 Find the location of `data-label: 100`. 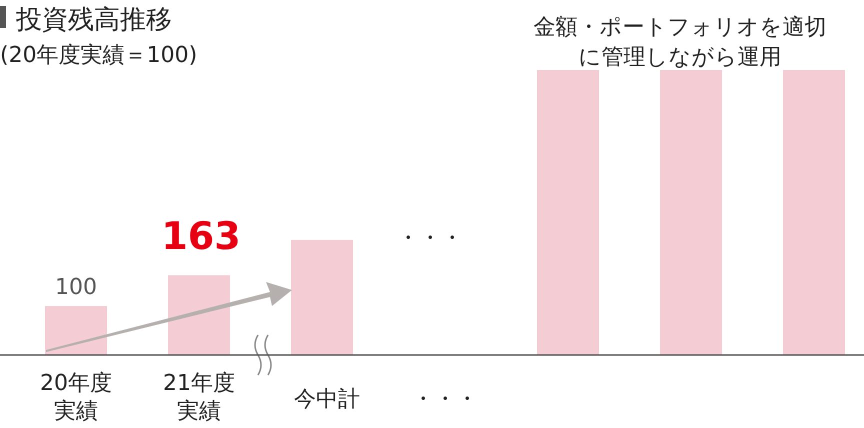

data-label: 100 is located at coordinates (76, 287).